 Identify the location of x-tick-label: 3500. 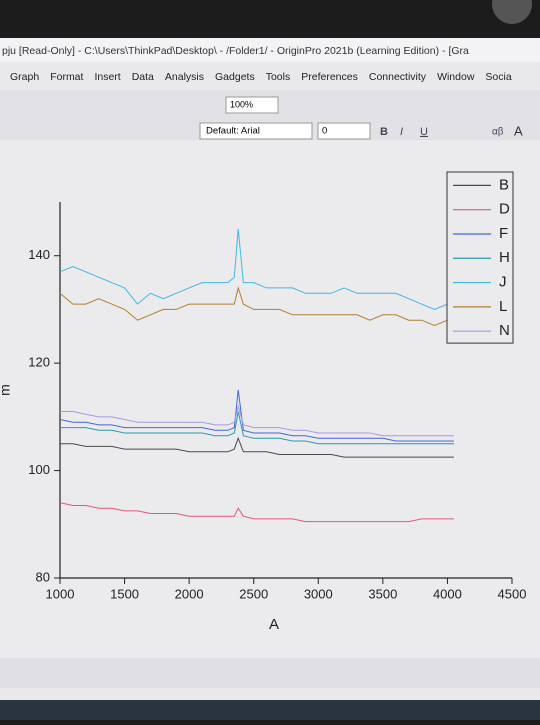
(382, 593).